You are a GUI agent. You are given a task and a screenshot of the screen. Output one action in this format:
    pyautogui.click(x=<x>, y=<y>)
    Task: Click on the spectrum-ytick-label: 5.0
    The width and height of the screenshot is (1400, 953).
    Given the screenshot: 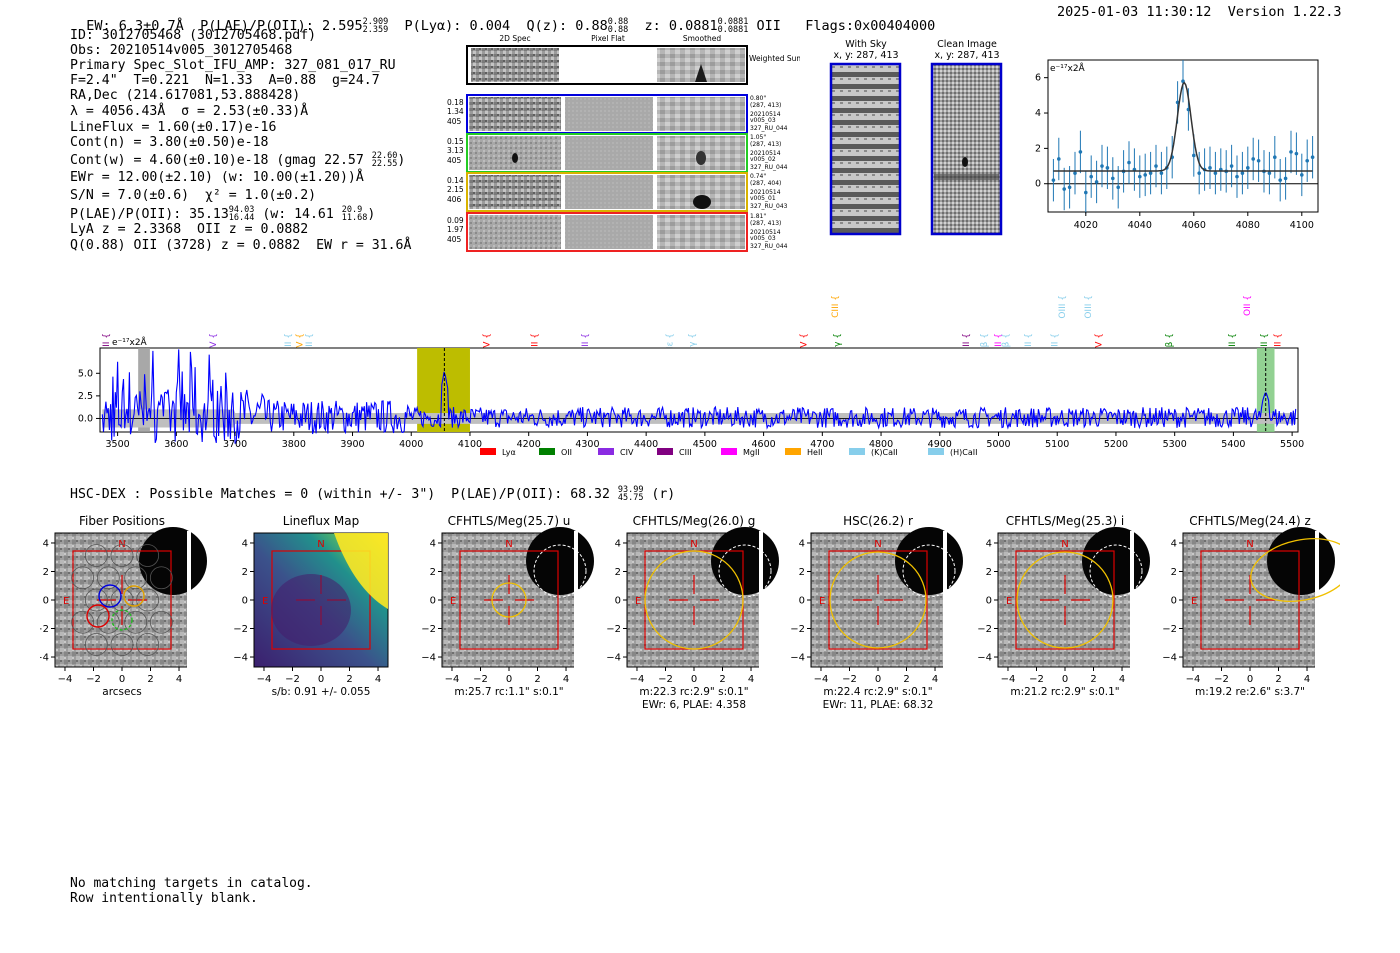 What is the action you would take?
    pyautogui.click(x=85, y=373)
    